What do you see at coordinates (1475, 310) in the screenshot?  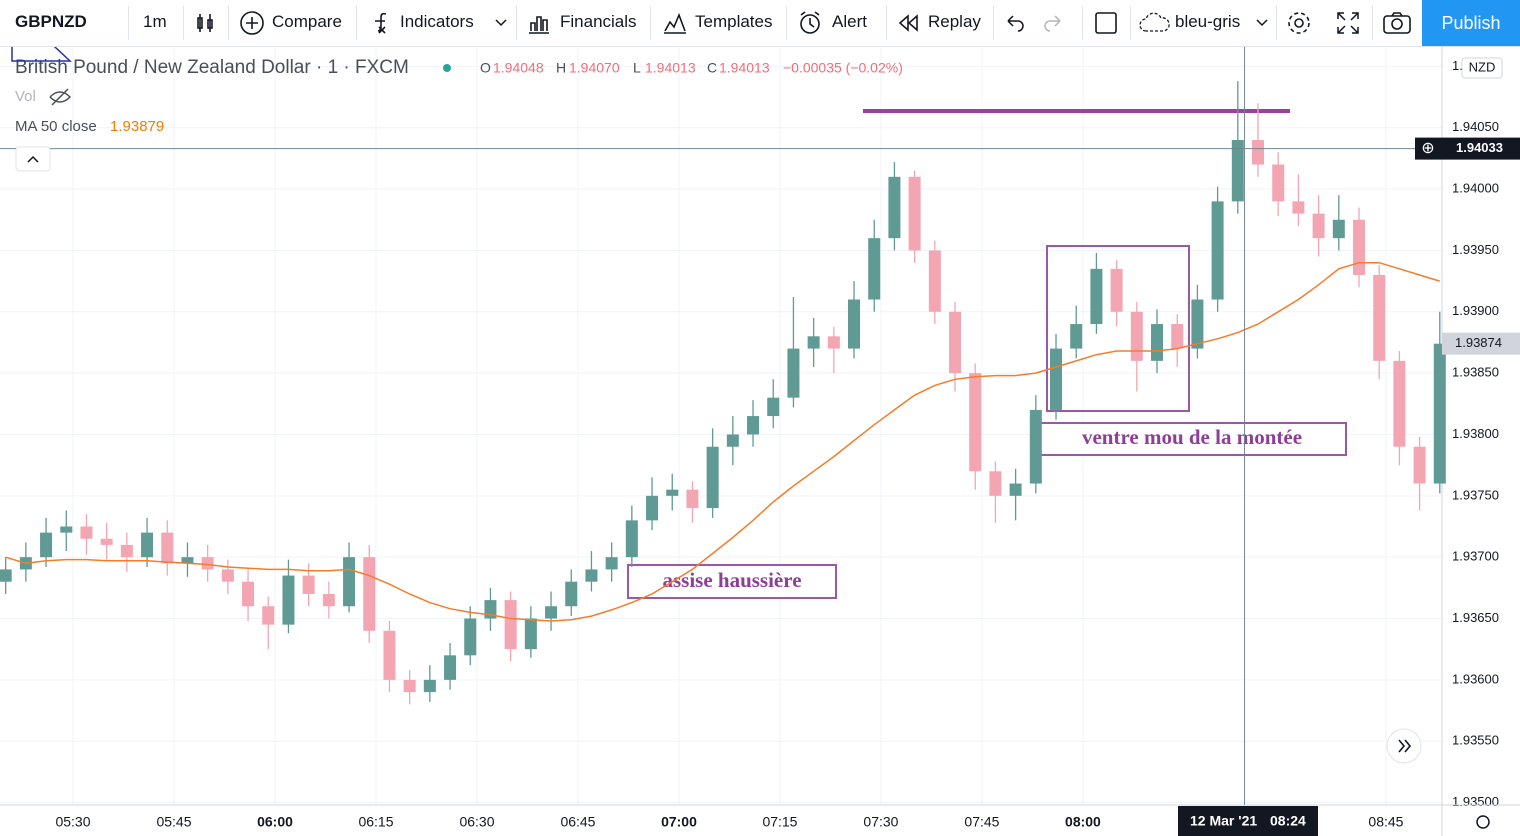 I see `y-tick-label: 1.93900` at bounding box center [1475, 310].